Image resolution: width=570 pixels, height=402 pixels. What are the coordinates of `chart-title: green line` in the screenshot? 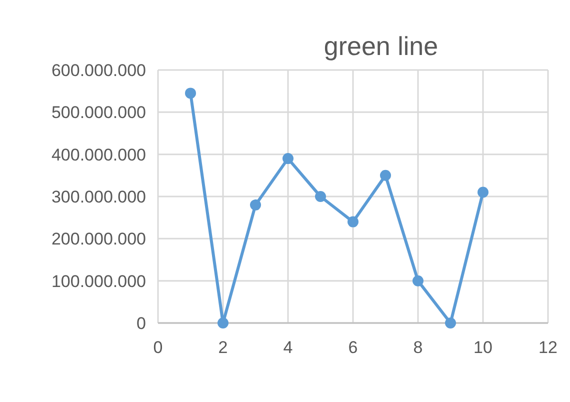 It's located at (381, 46).